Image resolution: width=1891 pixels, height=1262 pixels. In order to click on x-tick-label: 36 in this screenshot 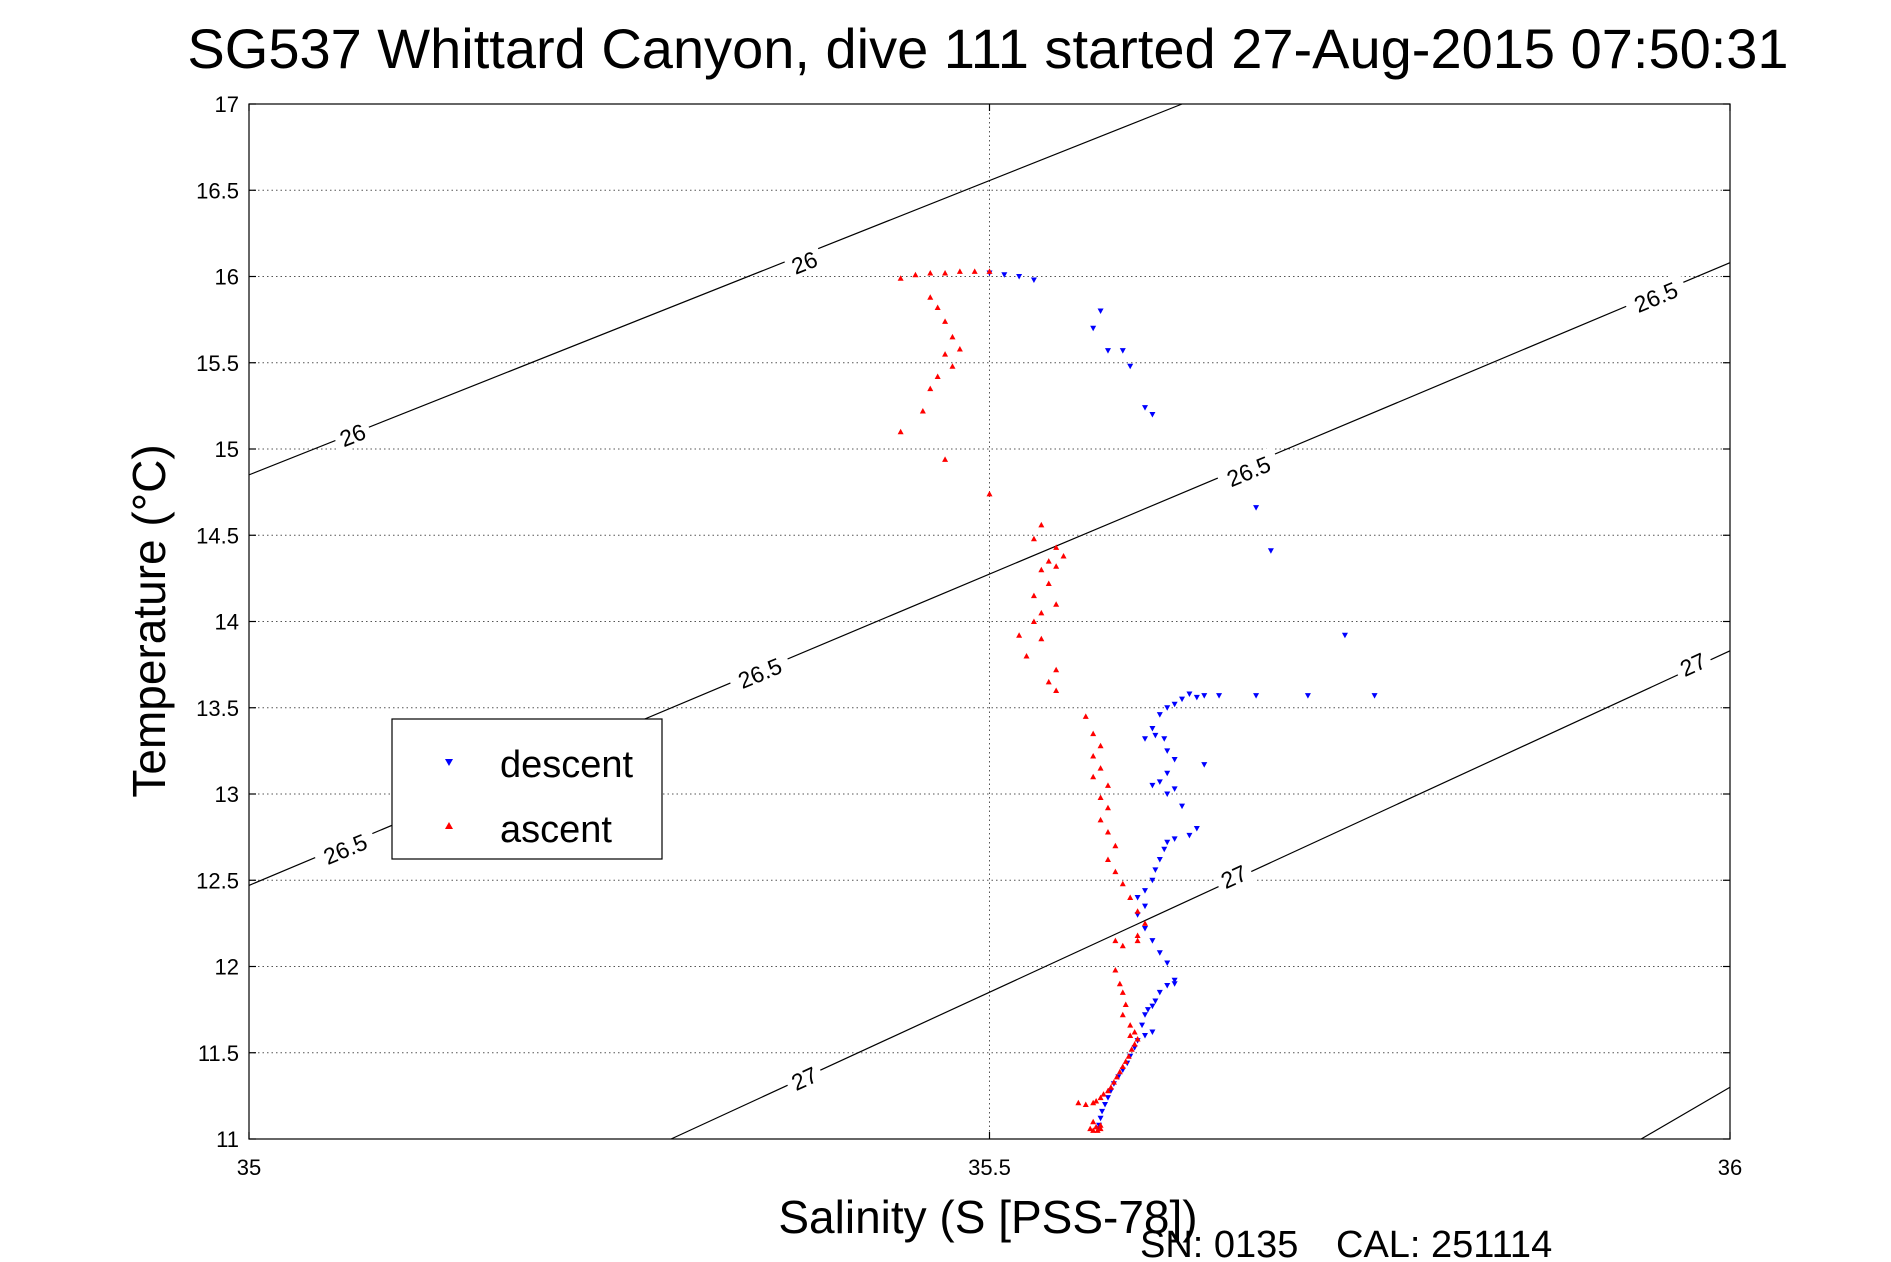, I will do `click(1730, 1167)`.